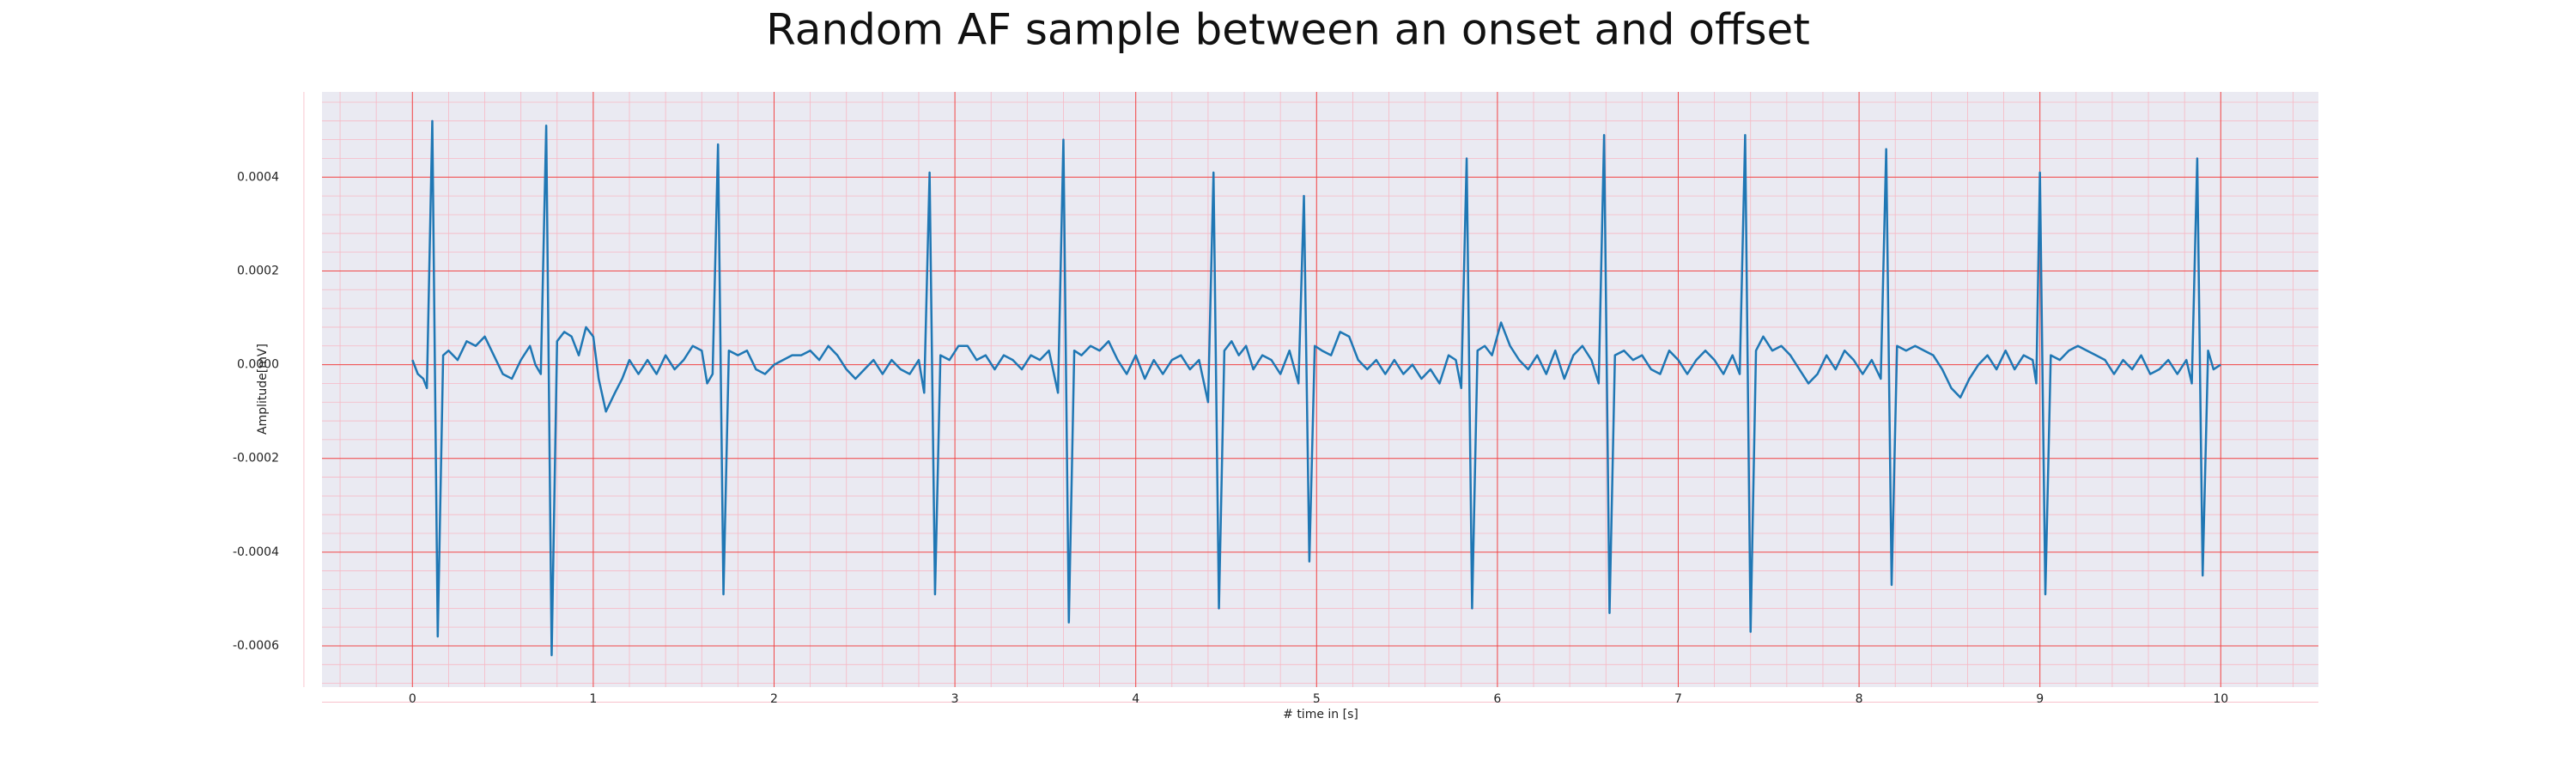 The image size is (2576, 773). I want to click on x-tick-label: 3, so click(955, 699).